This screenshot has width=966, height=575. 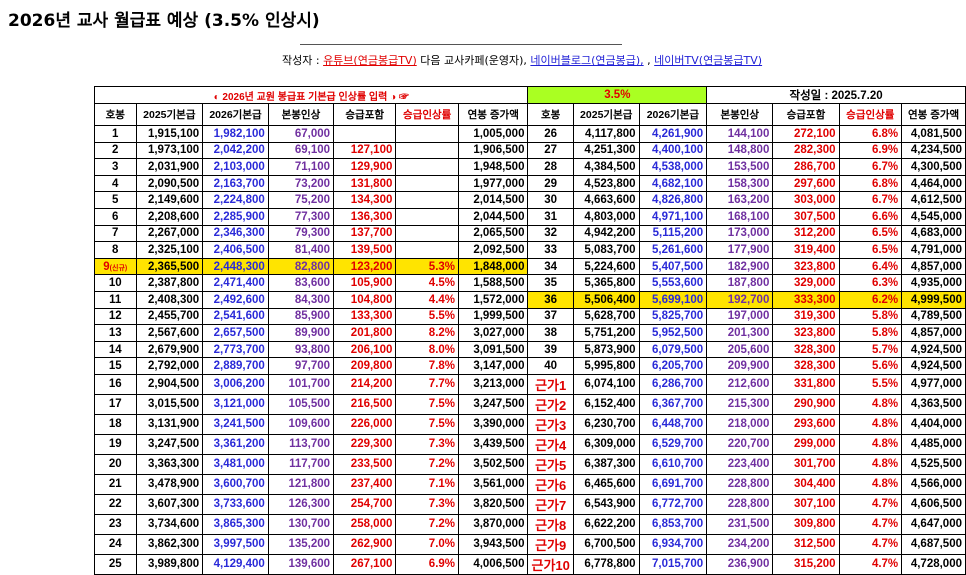 I want to click on base-2025-cell: 5,083,700, so click(x=606, y=250).